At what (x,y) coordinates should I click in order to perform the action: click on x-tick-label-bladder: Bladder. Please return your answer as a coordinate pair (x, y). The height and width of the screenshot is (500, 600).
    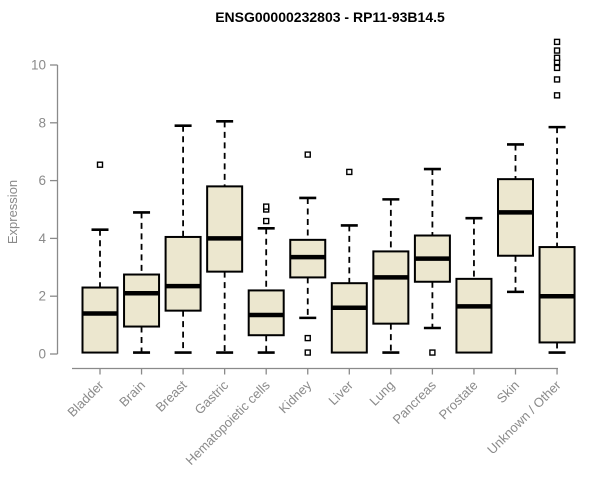
    Looking at the image, I should click on (85, 398).